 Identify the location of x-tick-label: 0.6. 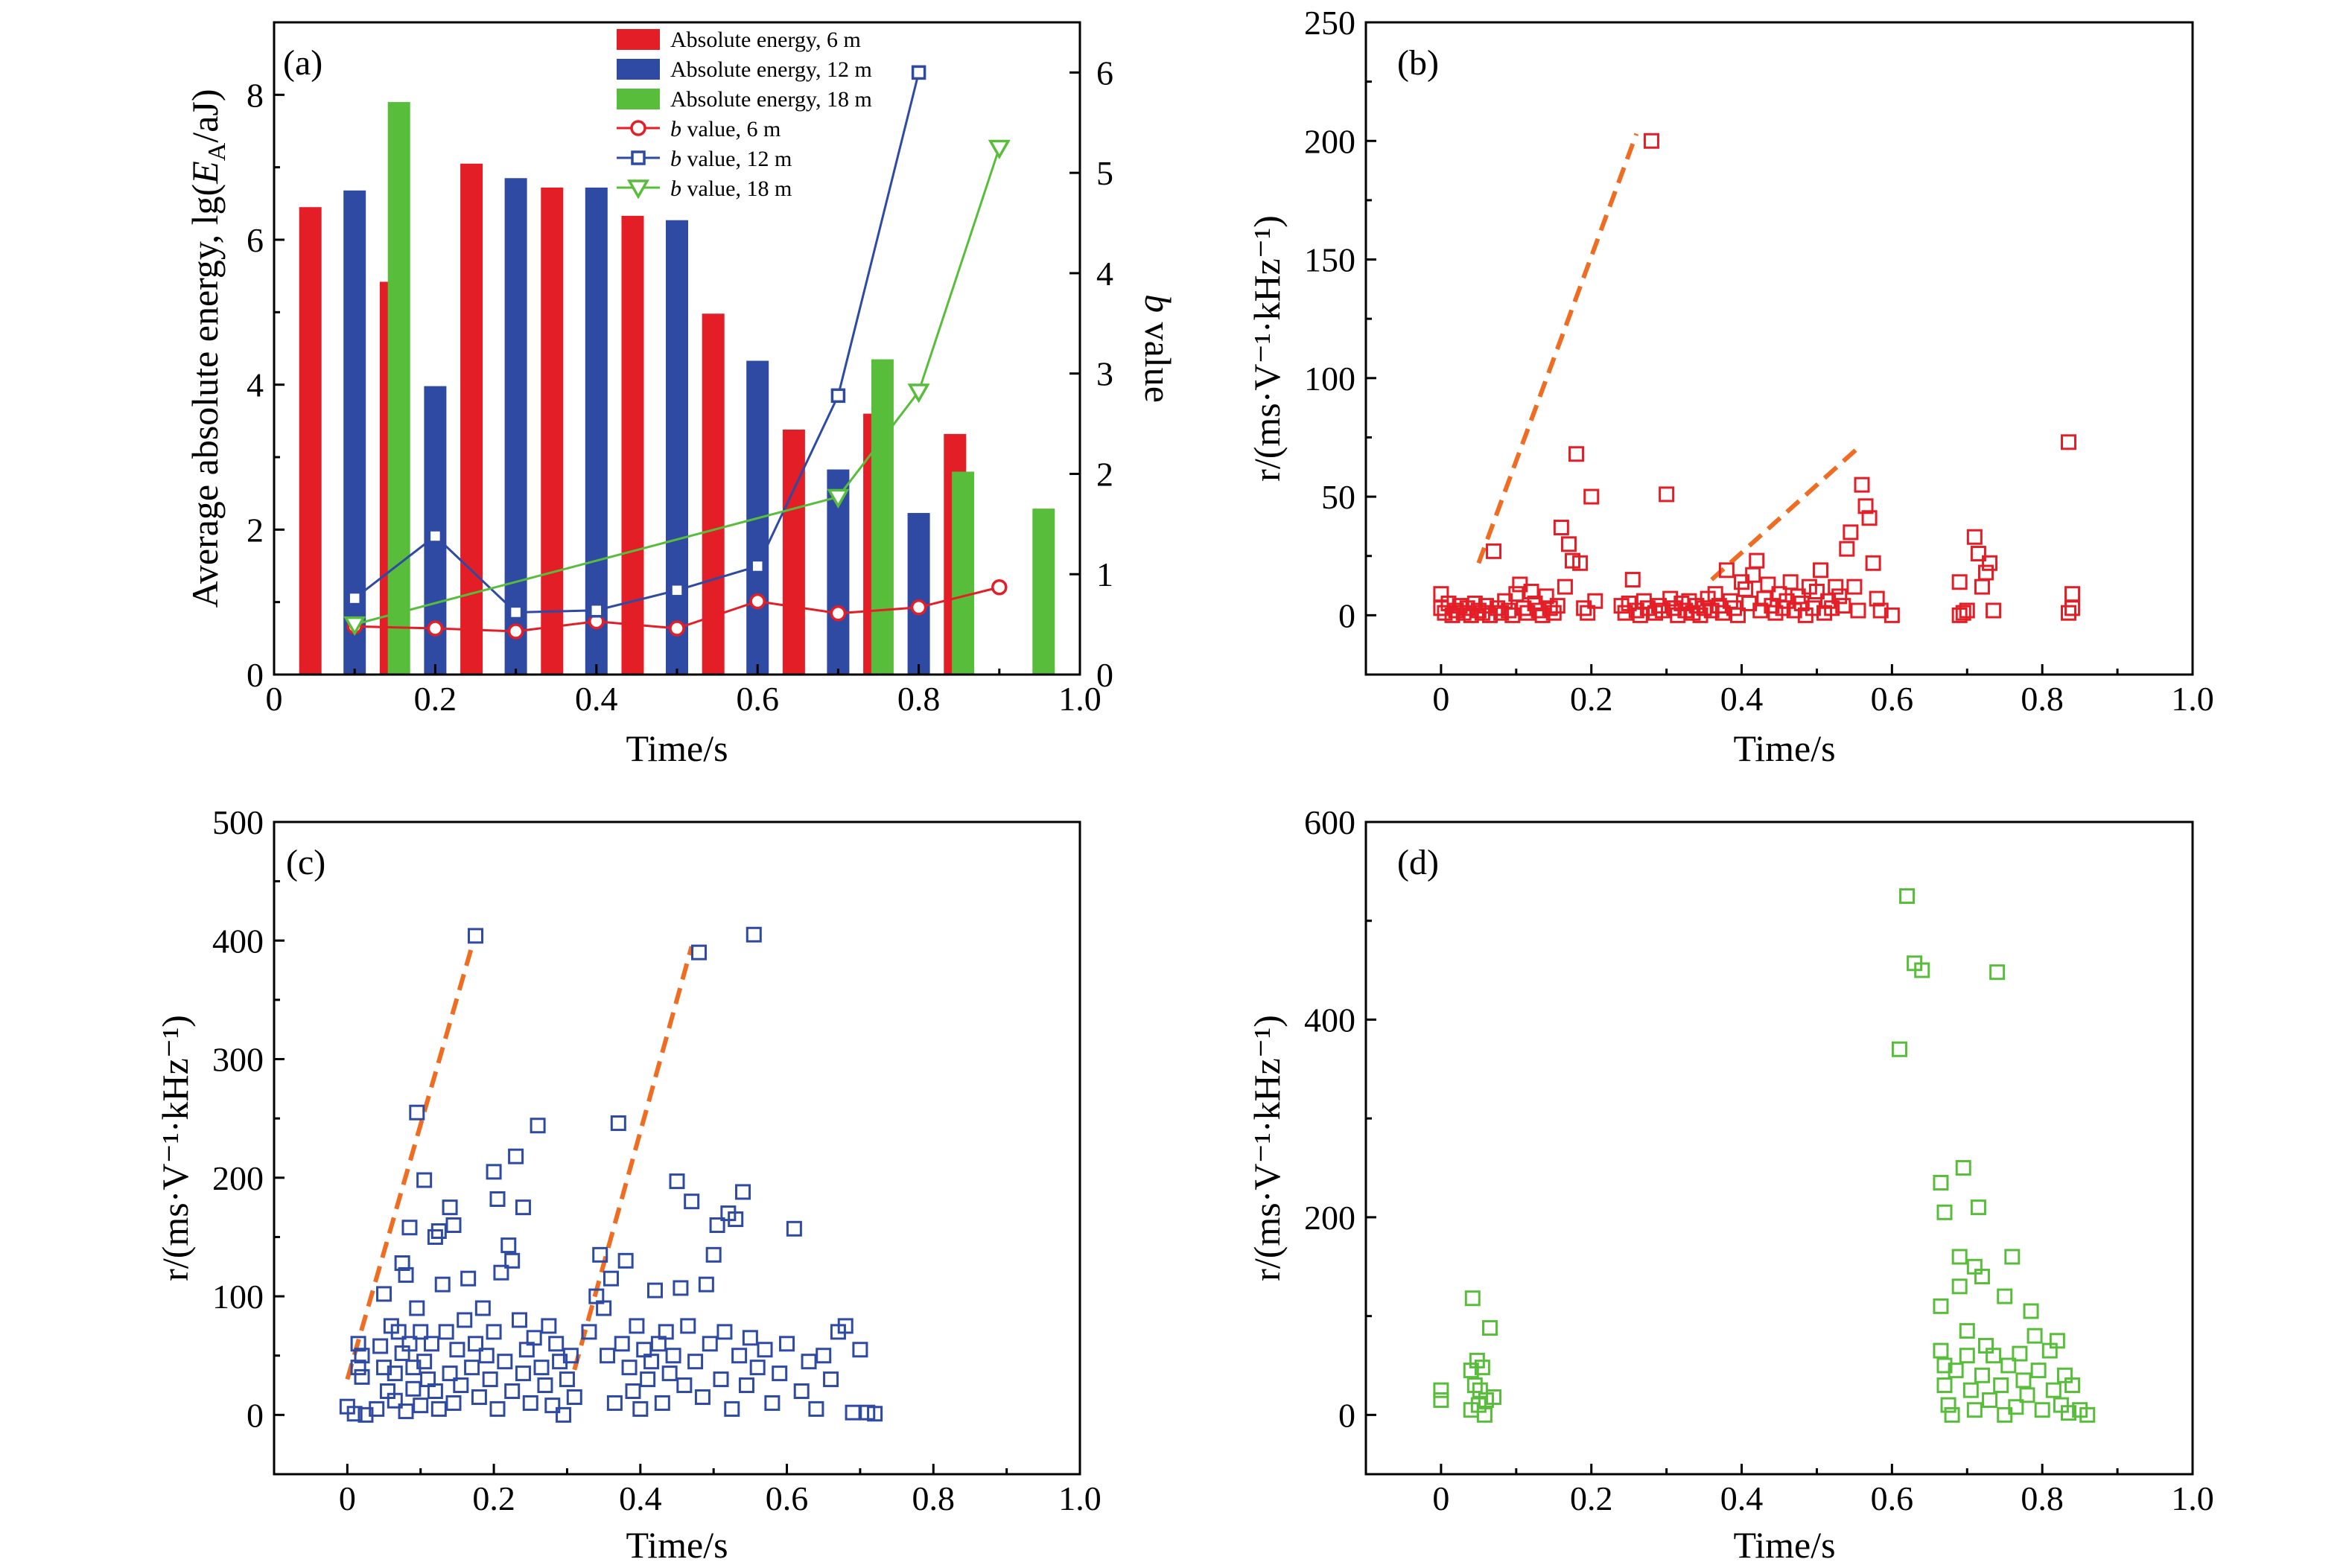
(1892, 699).